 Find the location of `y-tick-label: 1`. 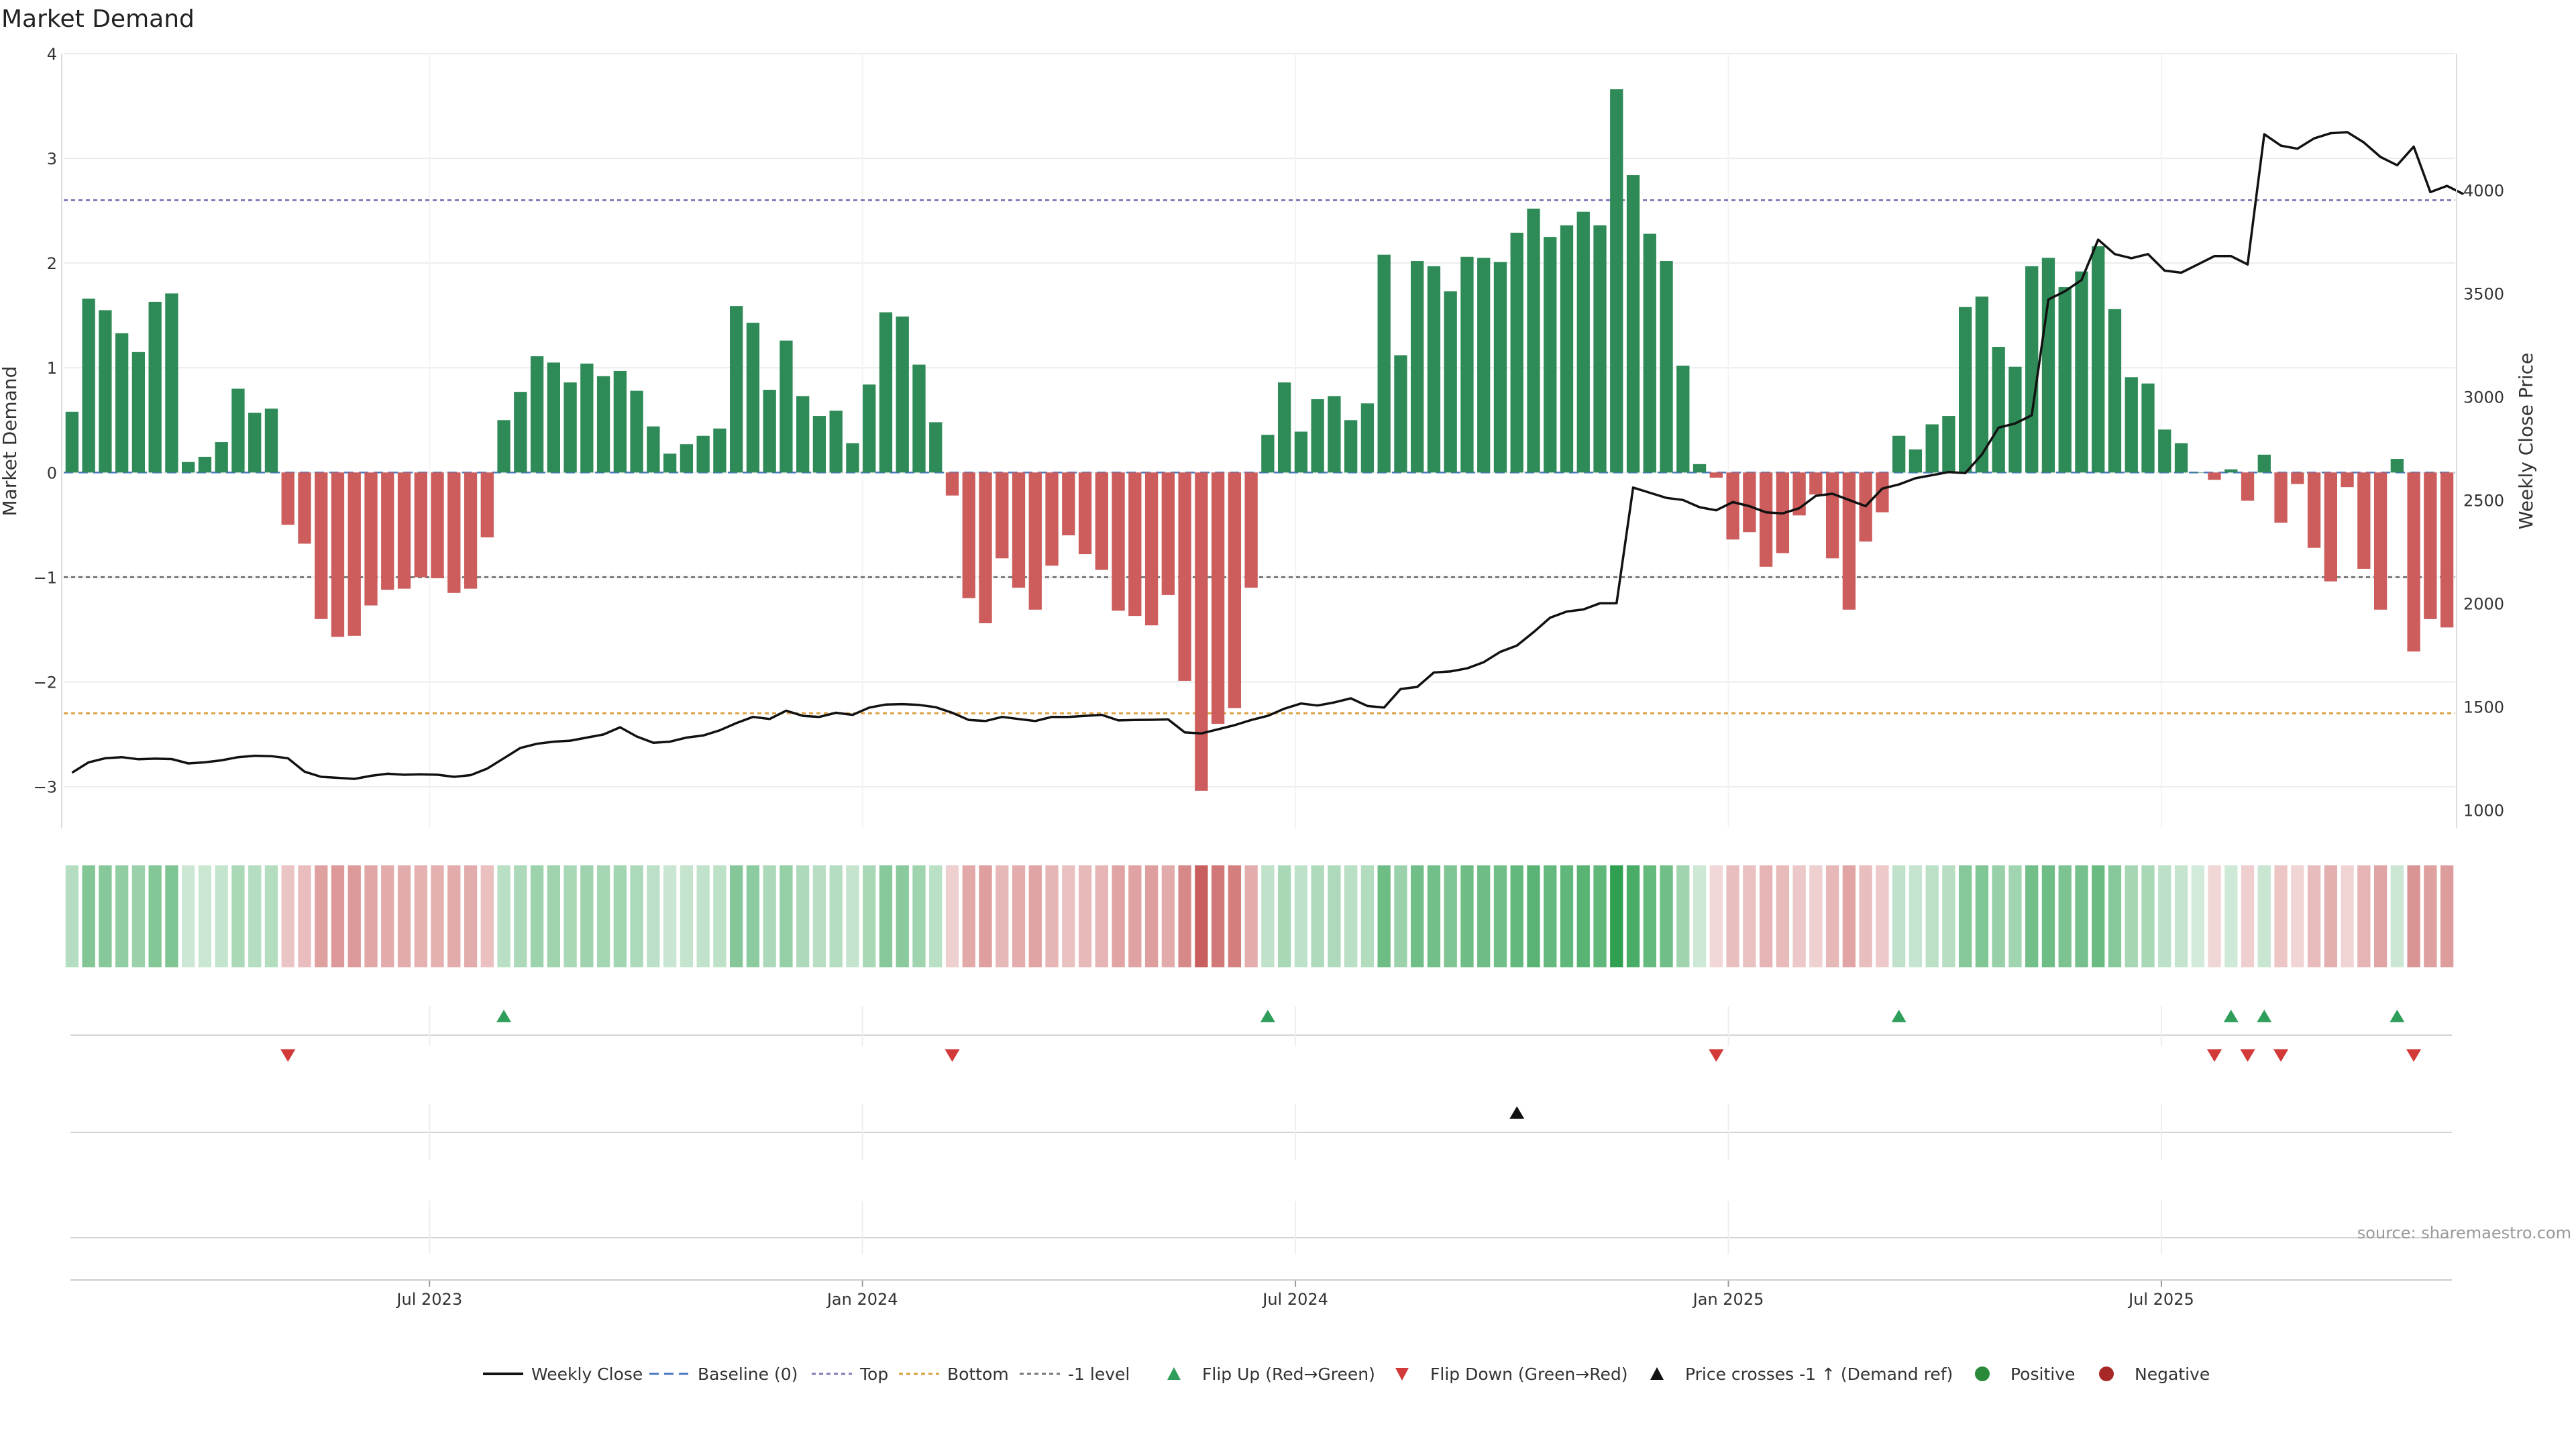

y-tick-label: 1 is located at coordinates (52, 368).